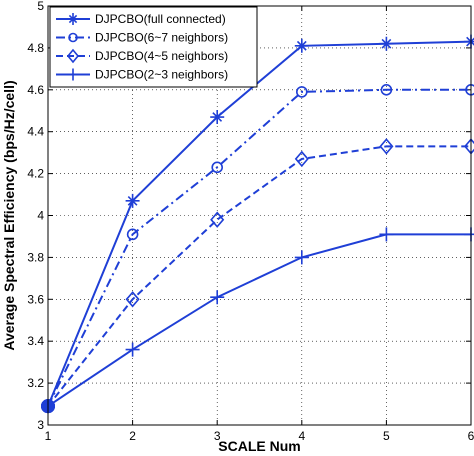 Image resolution: width=474 pixels, height=456 pixels. What do you see at coordinates (161, 56) in the screenshot?
I see `legend-label: DJPCBO(4~5 neighbors)` at bounding box center [161, 56].